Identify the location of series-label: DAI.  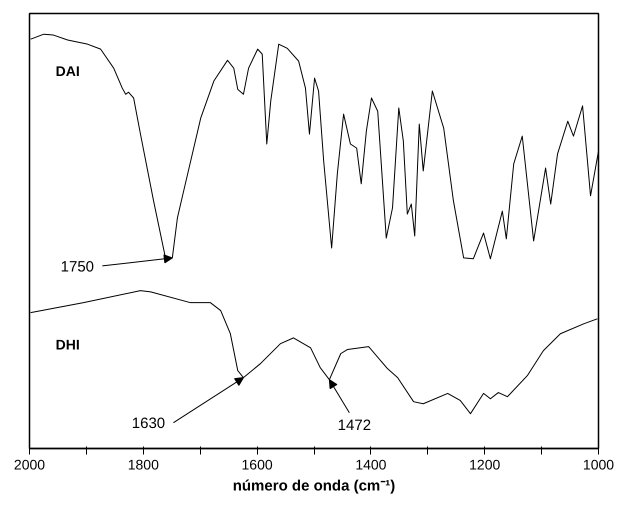
(68, 71).